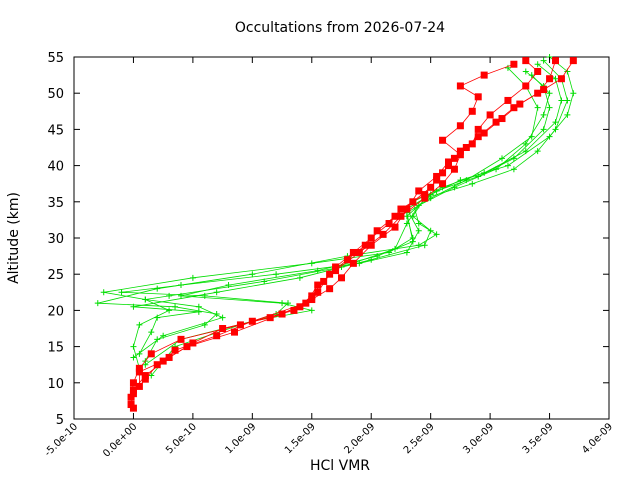 The image size is (640, 480). Describe the element at coordinates (55, 94) in the screenshot. I see `y-tick-label: 50` at that location.